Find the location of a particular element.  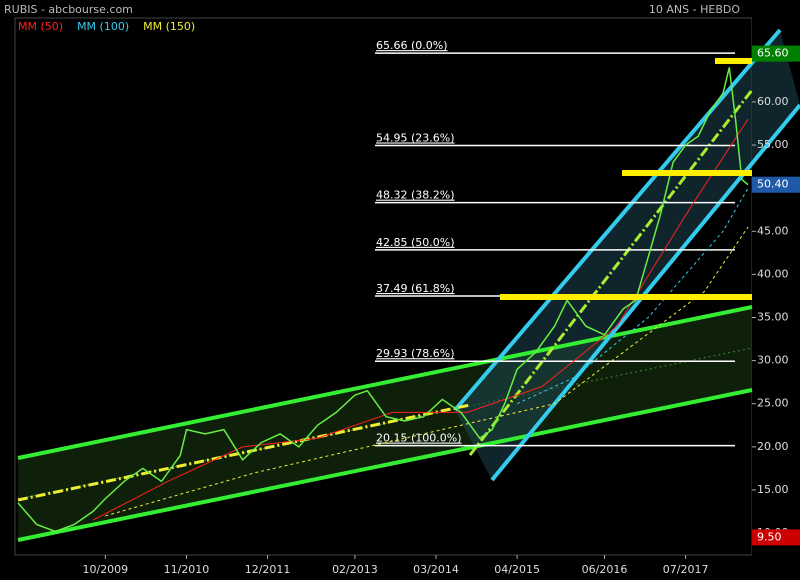

price-marker-label: 50.40 is located at coordinates (773, 184).